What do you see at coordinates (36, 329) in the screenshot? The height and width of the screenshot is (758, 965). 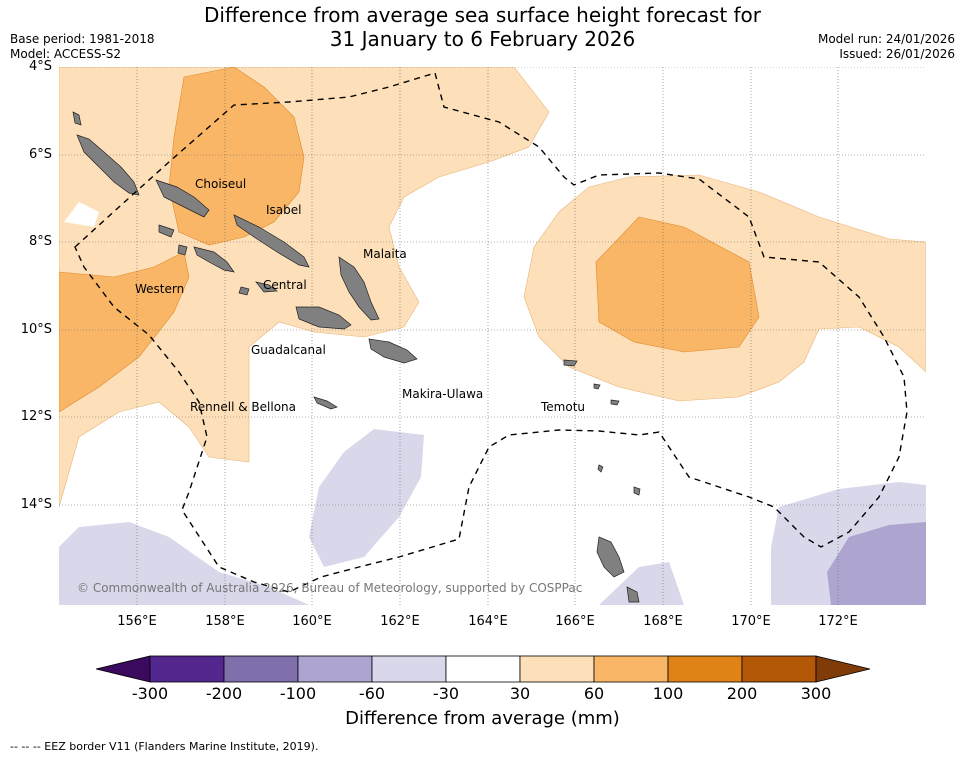 I see `lat-label-10s: 10°S` at bounding box center [36, 329].